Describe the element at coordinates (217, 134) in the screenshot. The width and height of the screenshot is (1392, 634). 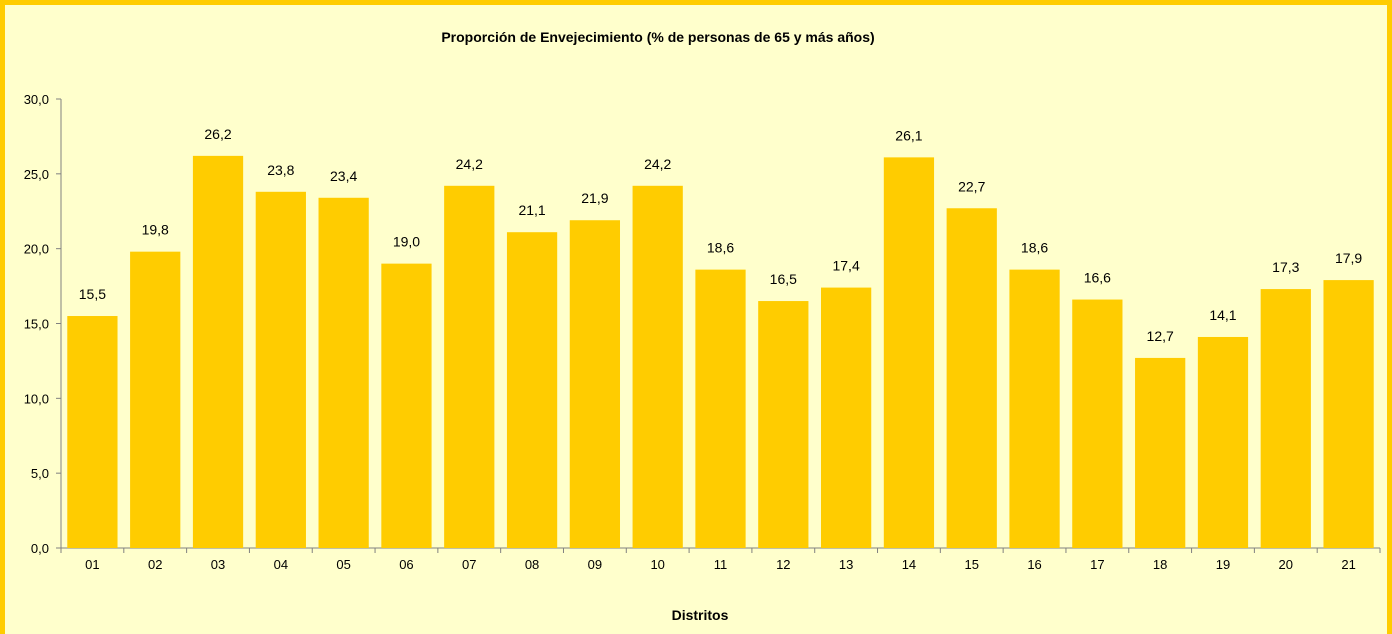
I see `data-label-03: 26,2` at that location.